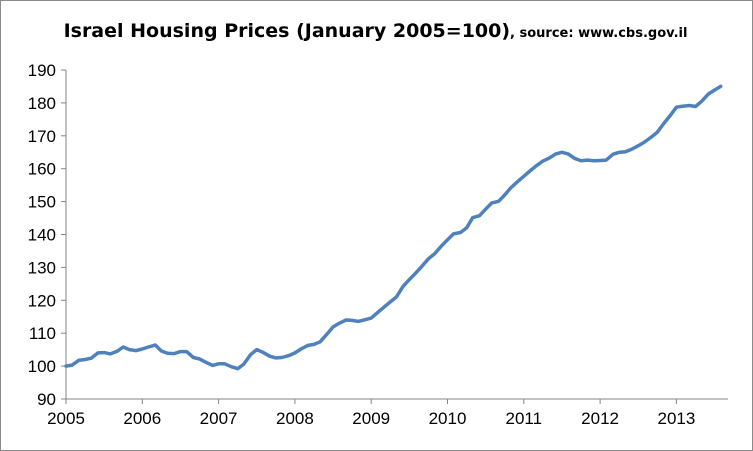 The image size is (753, 451). Describe the element at coordinates (600, 418) in the screenshot. I see `x-tick-label: 2012` at that location.